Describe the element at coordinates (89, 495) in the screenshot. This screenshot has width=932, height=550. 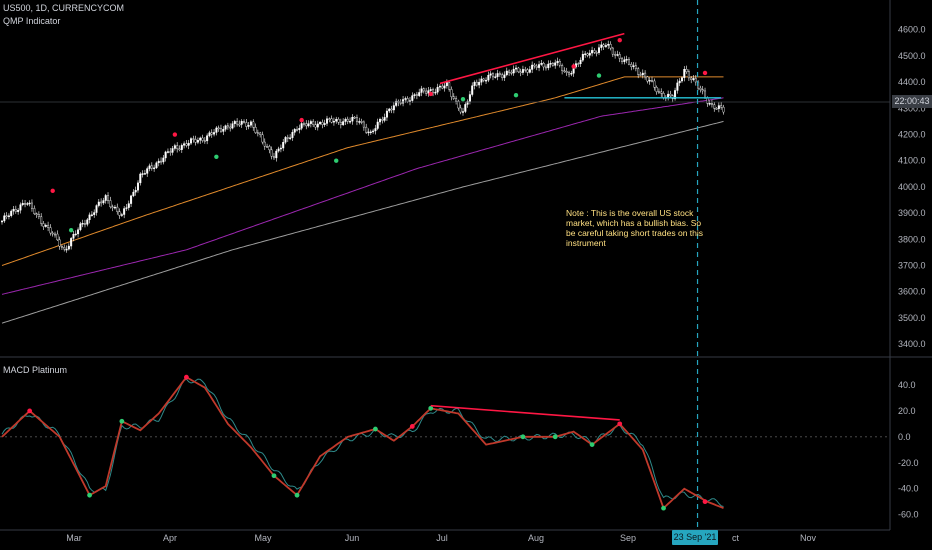
I see `macd-dot-green` at that location.